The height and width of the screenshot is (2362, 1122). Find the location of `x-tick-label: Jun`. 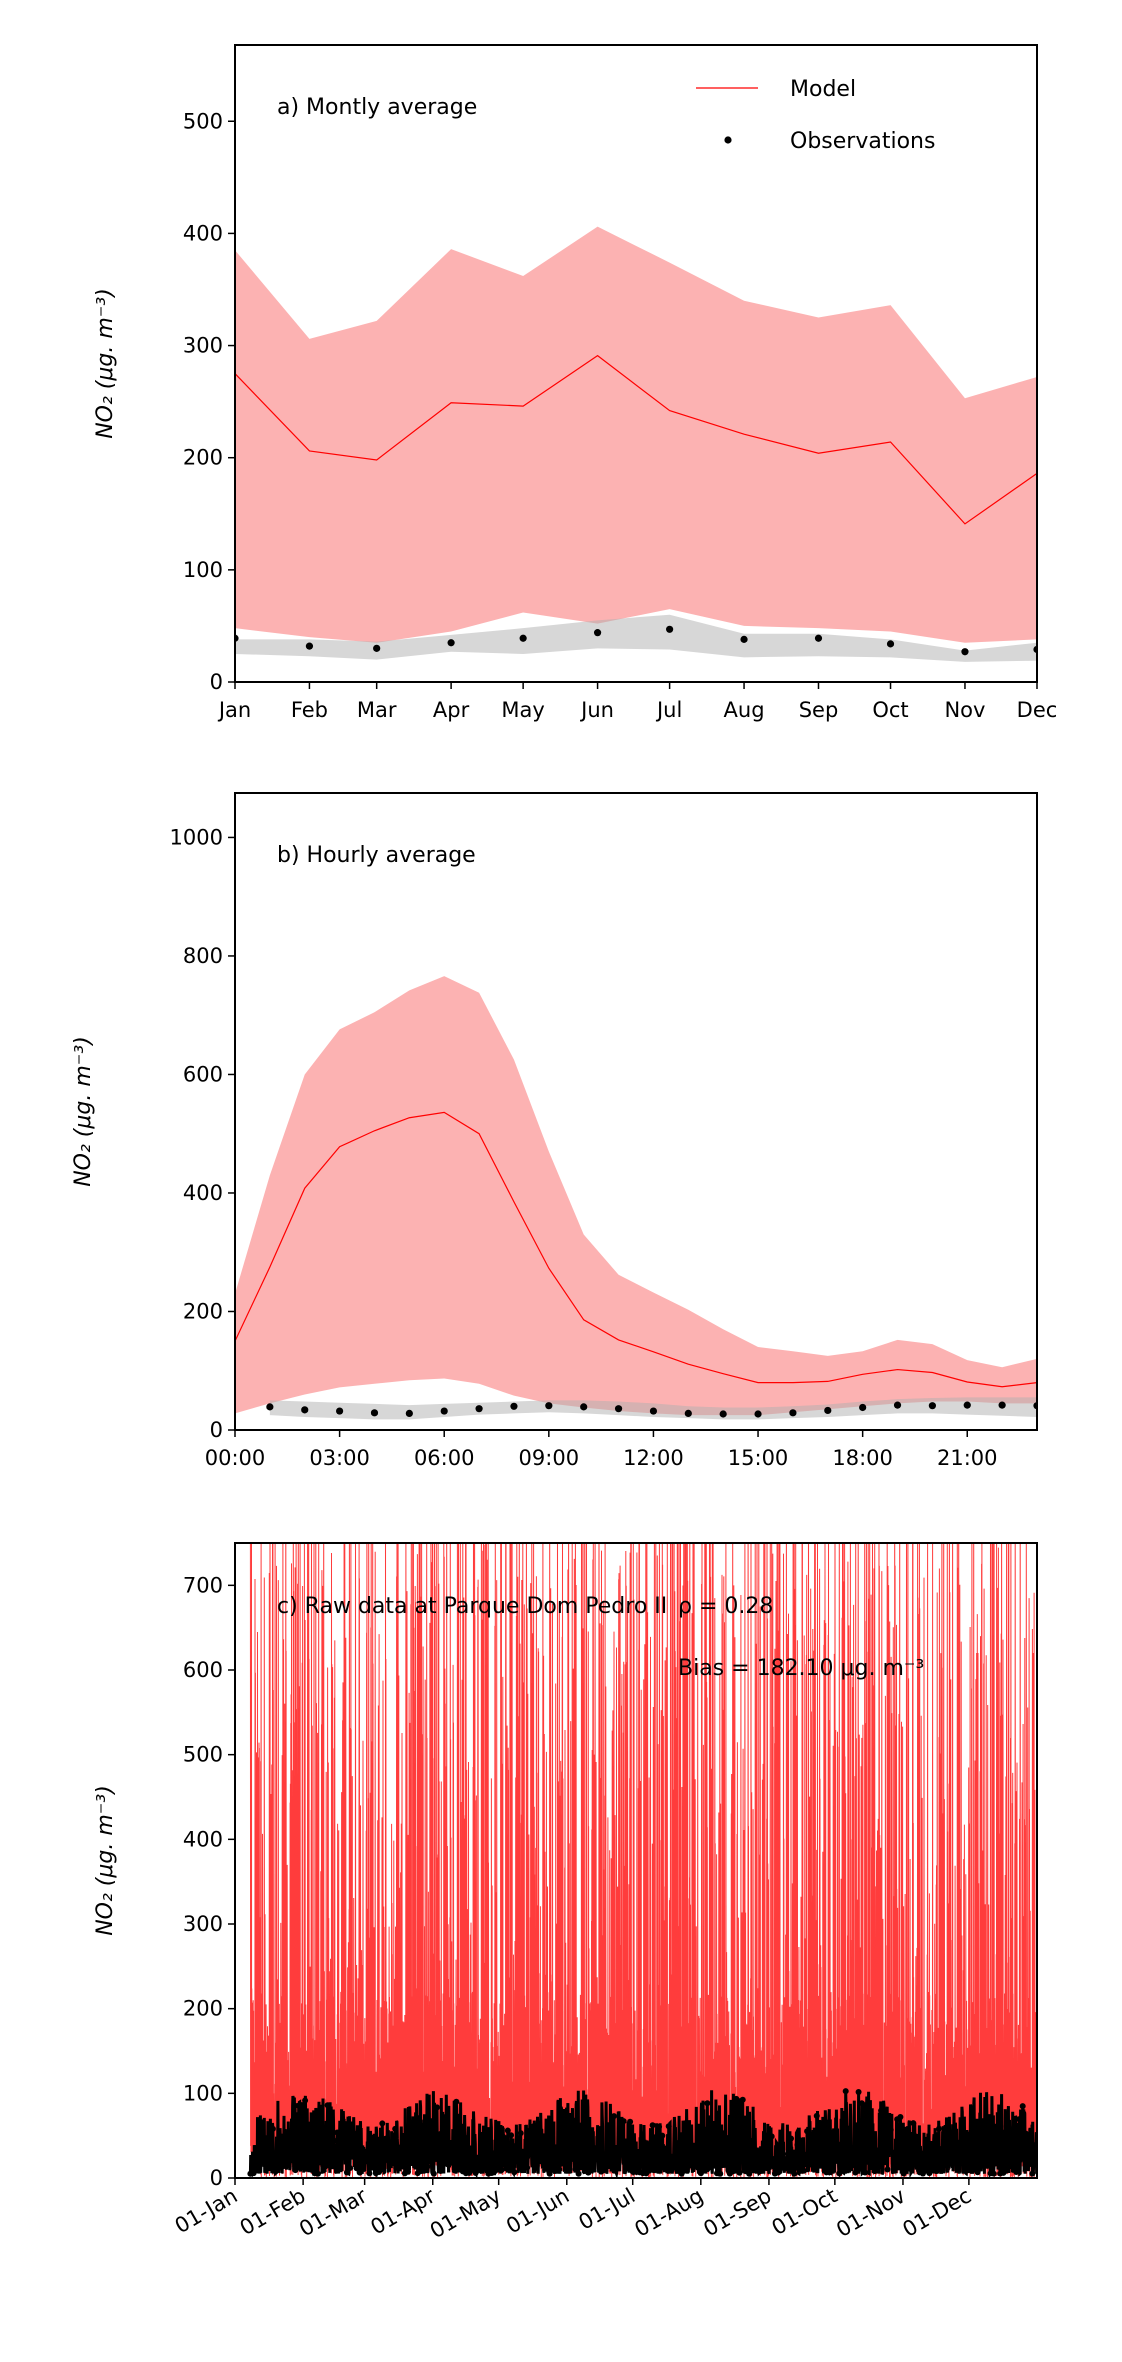

x-tick-label: Jun is located at coordinates (596, 710).